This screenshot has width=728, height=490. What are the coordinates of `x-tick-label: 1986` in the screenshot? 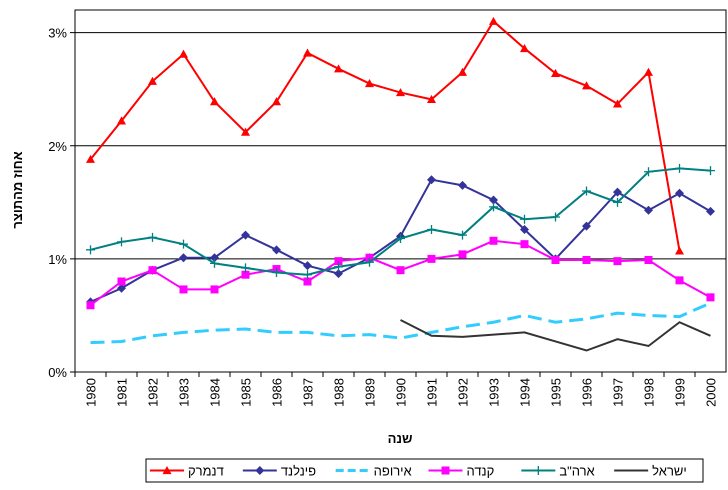 It's located at (277, 392).